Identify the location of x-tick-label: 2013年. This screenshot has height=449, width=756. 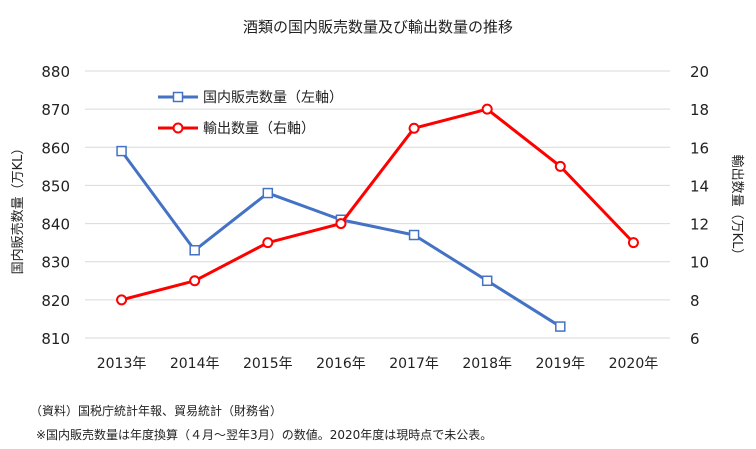
(122, 364).